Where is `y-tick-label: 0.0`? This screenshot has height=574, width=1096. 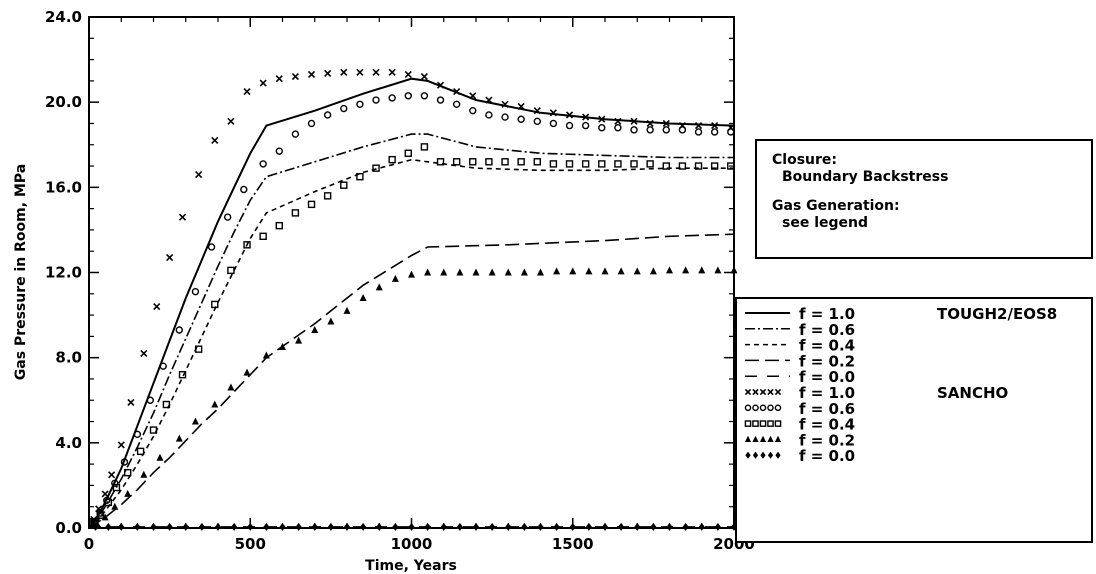 y-tick-label: 0.0 is located at coordinates (68, 528).